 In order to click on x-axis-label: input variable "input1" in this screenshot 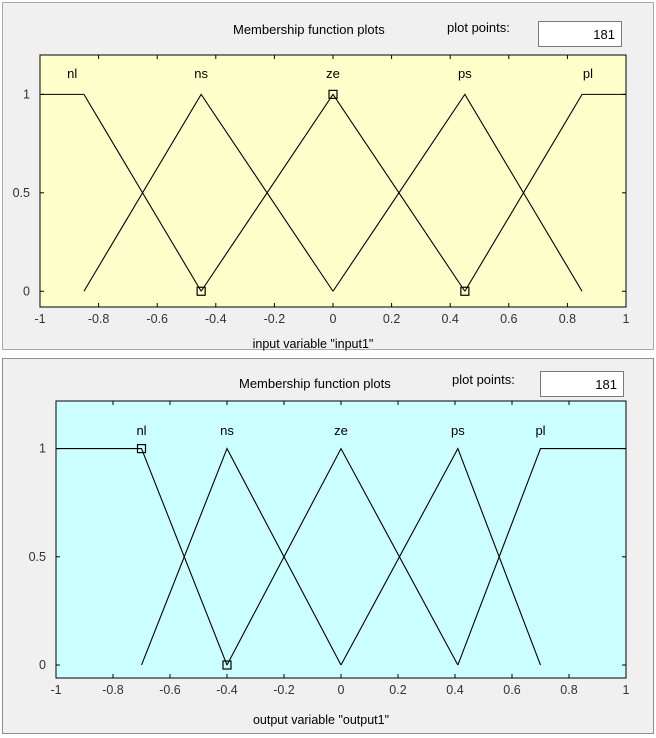, I will do `click(313, 344)`.